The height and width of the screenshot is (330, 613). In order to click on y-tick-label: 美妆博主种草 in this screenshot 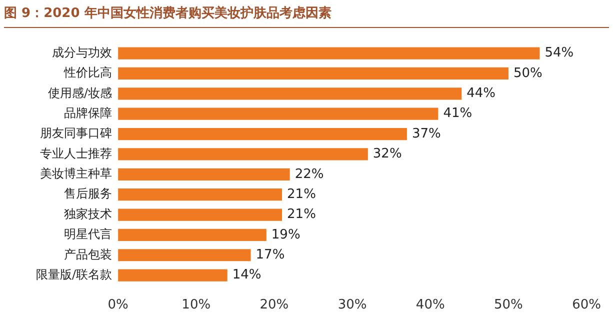, I will do `click(76, 173)`.